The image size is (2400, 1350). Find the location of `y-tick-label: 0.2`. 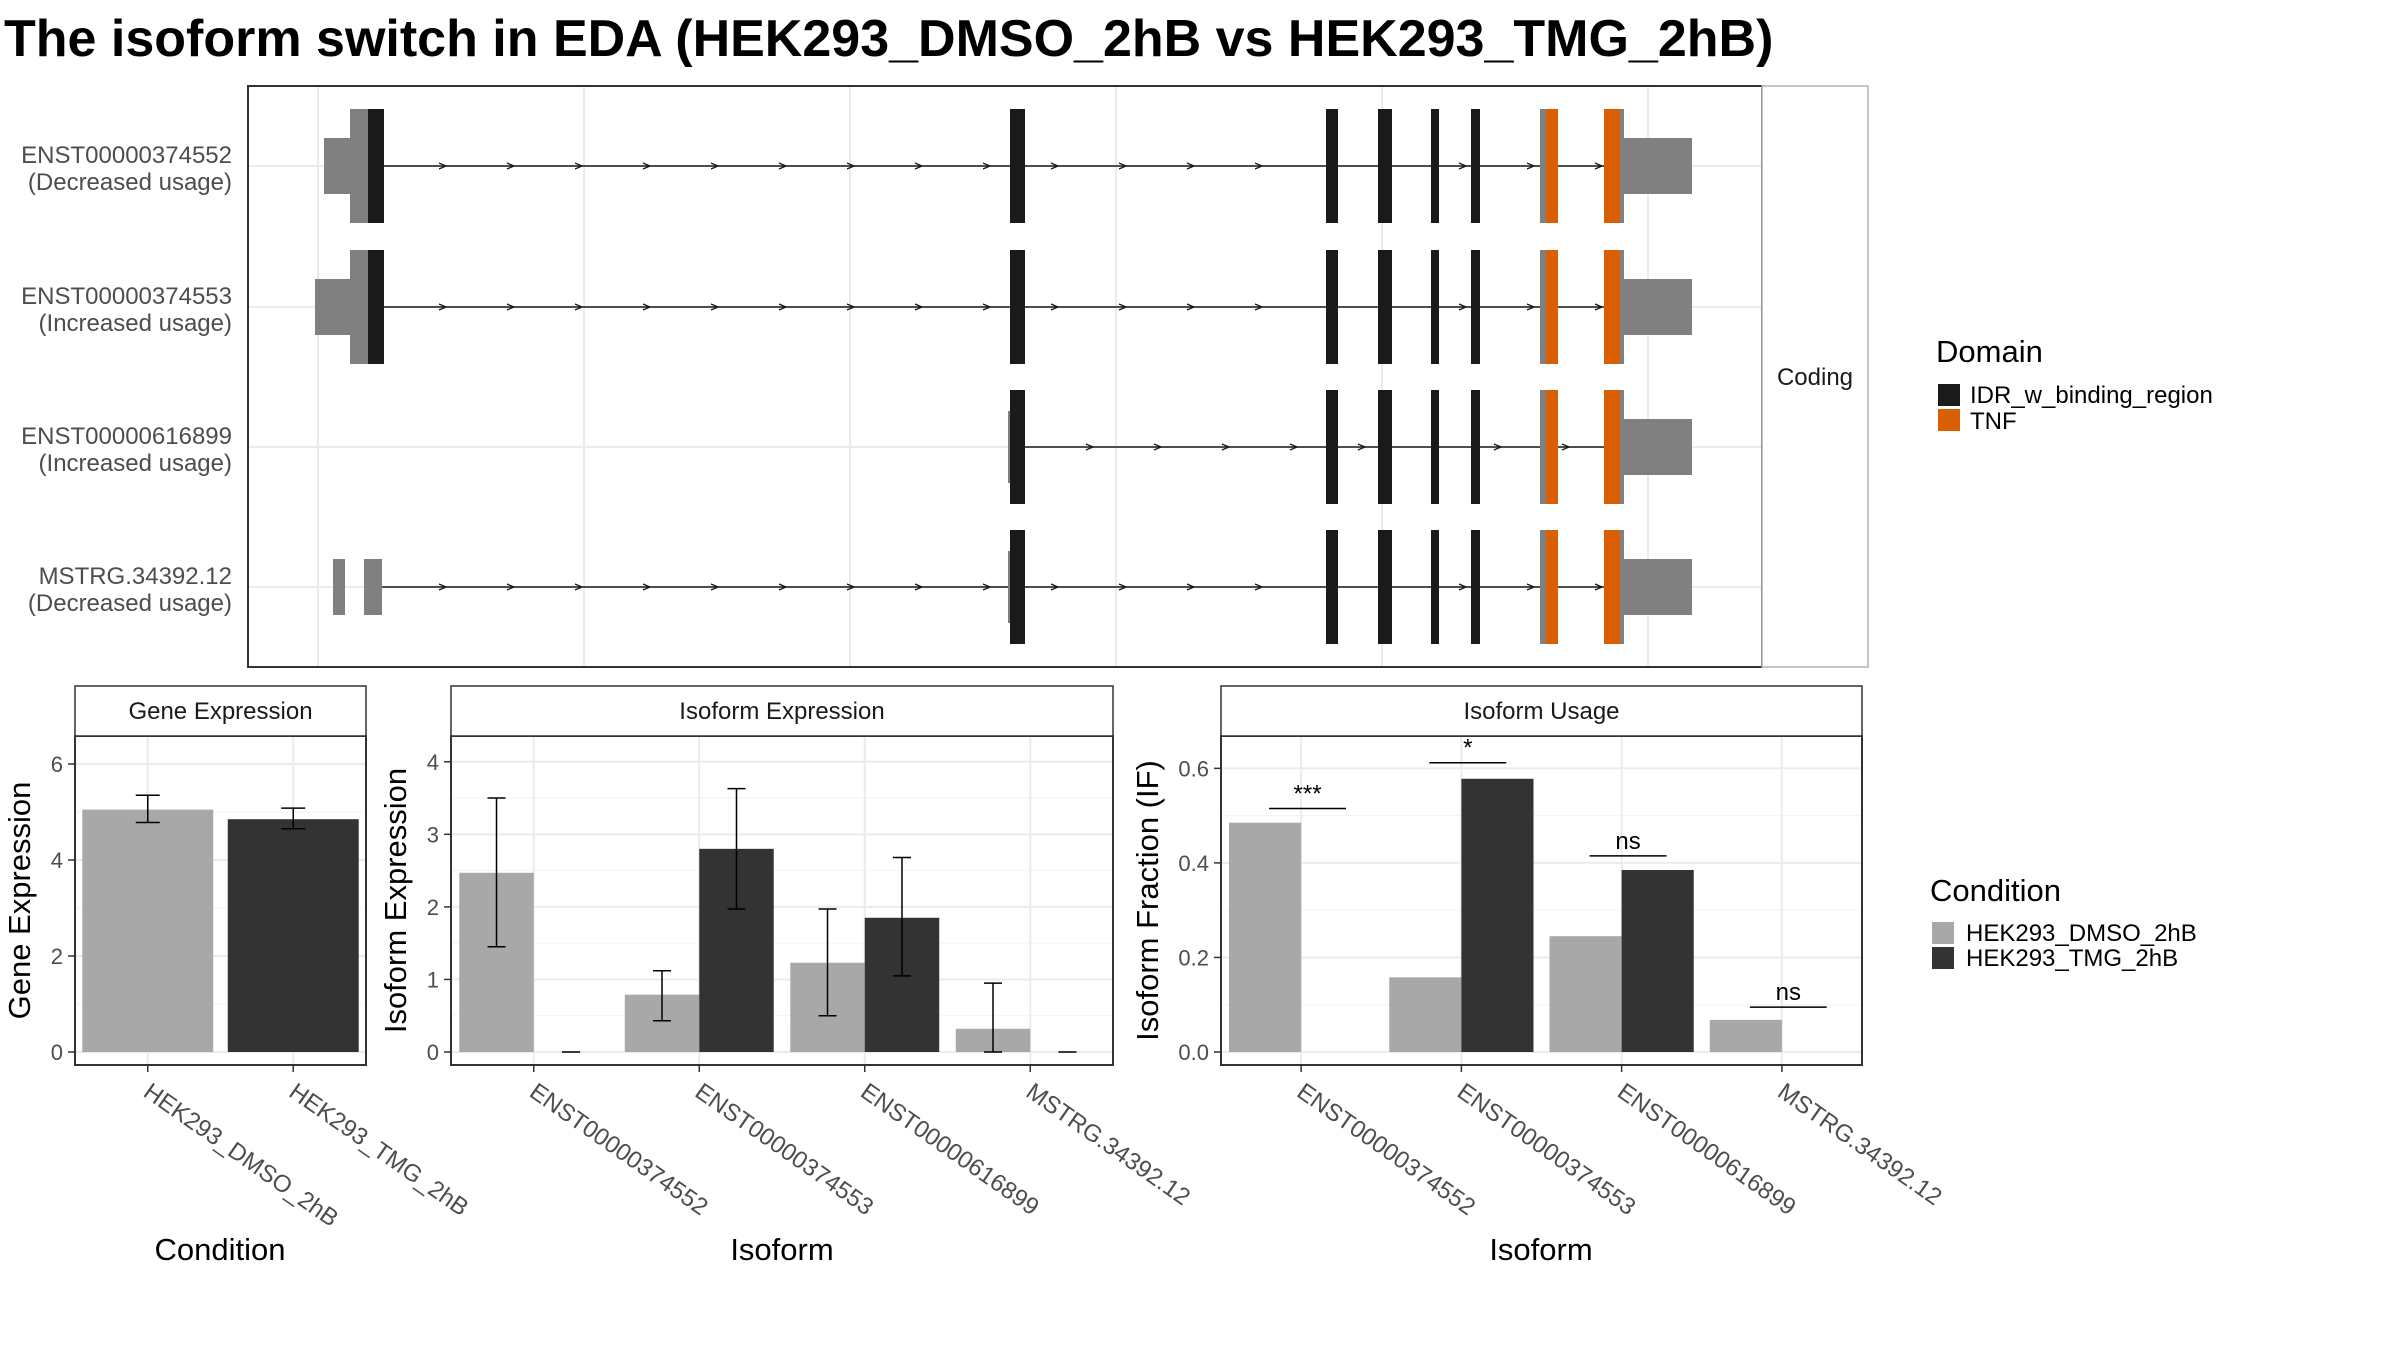

y-tick-label: 0.2 is located at coordinates (1193, 957).